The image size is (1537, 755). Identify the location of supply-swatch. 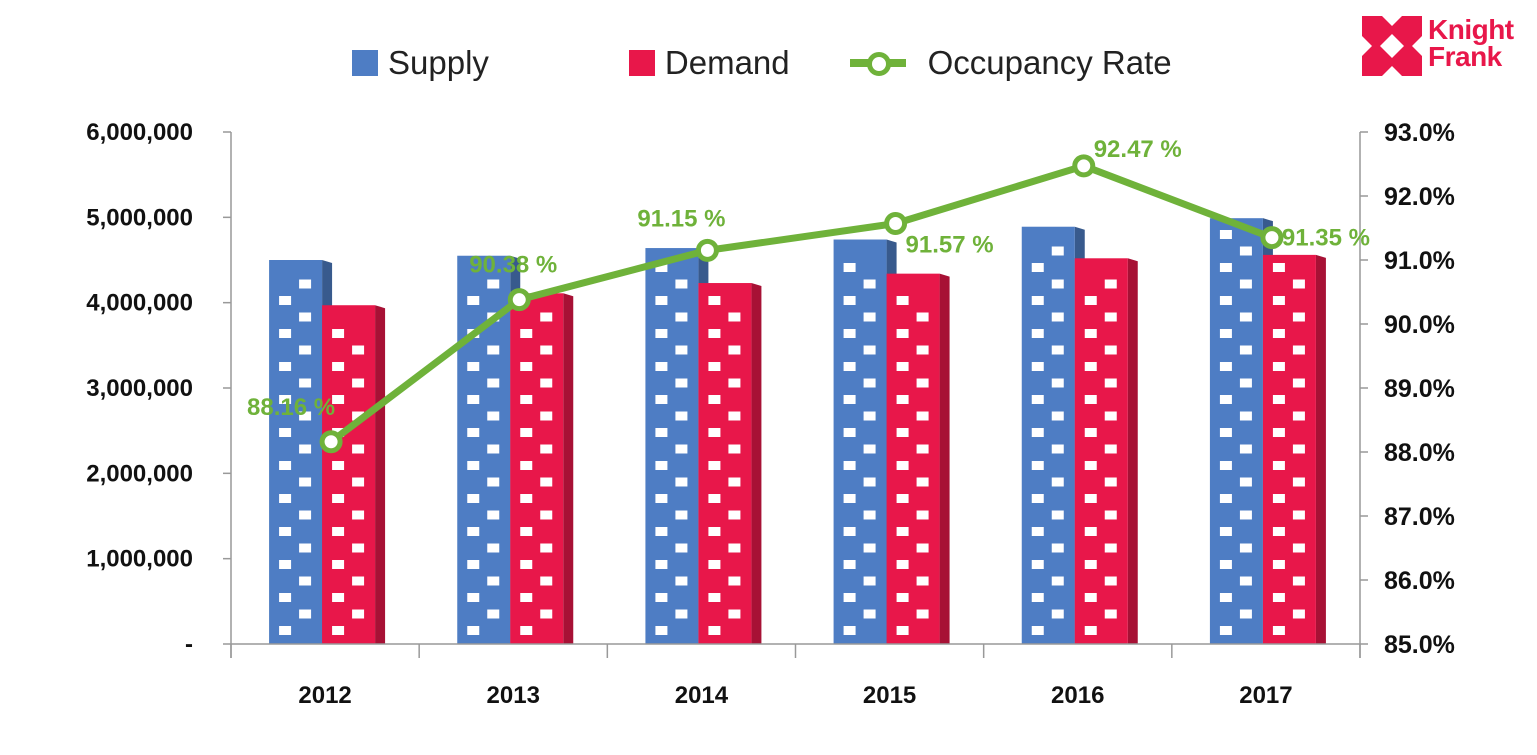
(365, 63).